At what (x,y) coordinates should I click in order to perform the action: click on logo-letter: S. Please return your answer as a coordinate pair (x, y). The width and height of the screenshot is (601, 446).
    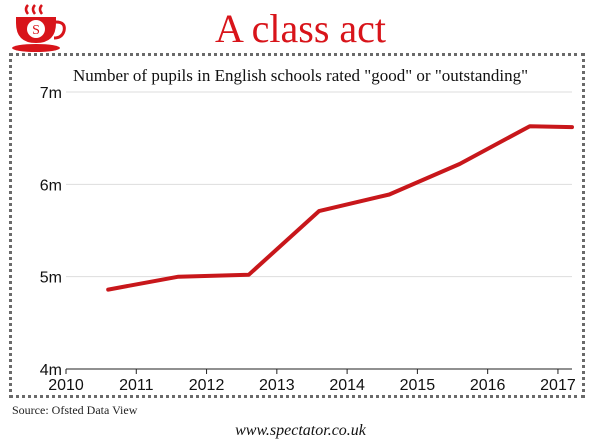
    Looking at the image, I should click on (36, 30).